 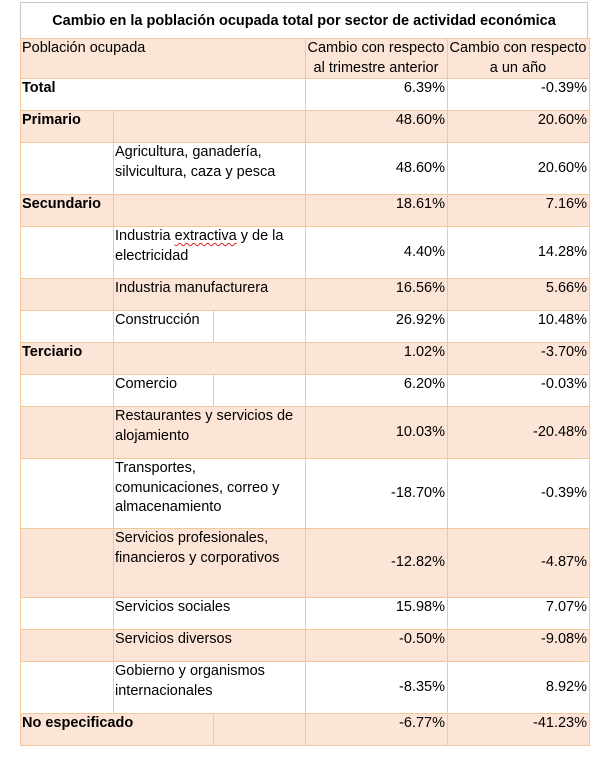 What do you see at coordinates (376, 252) in the screenshot?
I see `value-quarter: 4.40%` at bounding box center [376, 252].